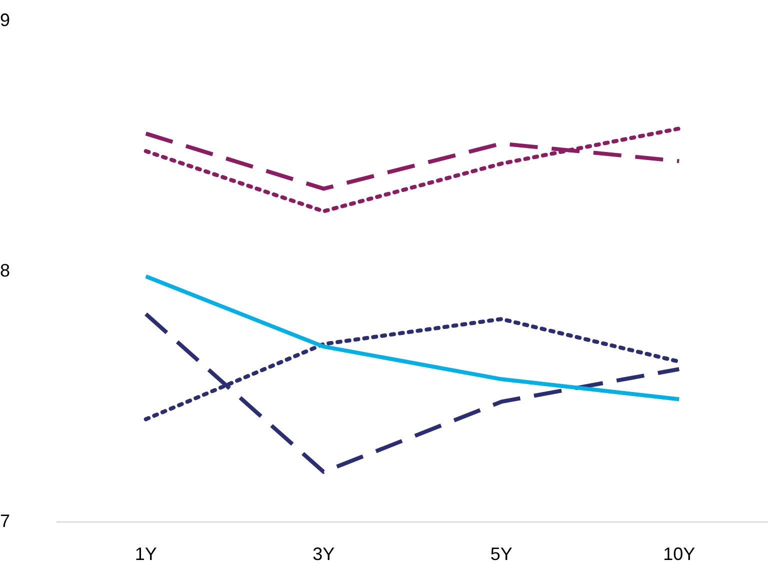  I want to click on x-tick-label: 10Y, so click(679, 554).